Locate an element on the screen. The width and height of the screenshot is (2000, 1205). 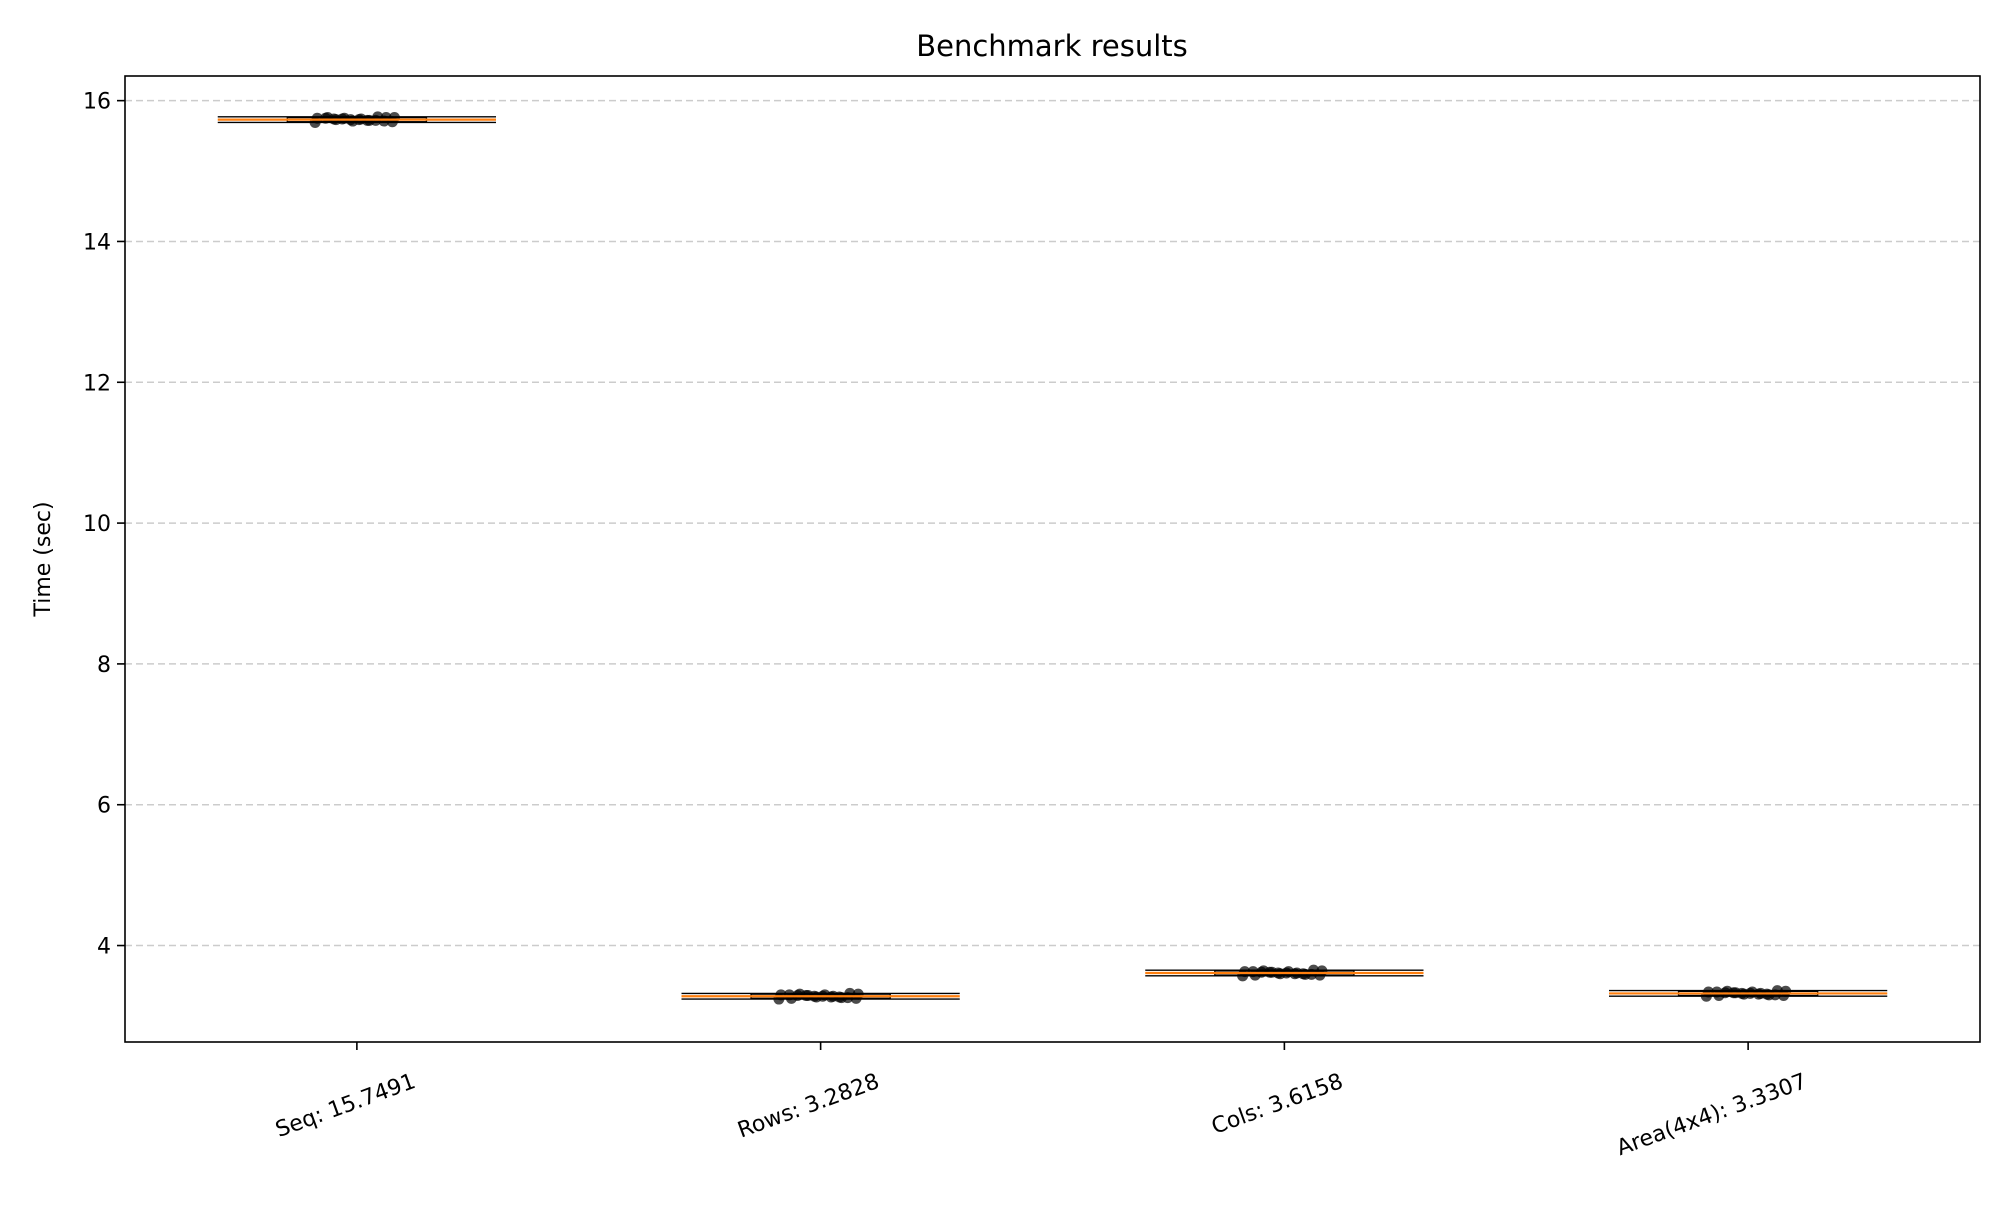
y-tick-label: 10 is located at coordinates (97, 524).